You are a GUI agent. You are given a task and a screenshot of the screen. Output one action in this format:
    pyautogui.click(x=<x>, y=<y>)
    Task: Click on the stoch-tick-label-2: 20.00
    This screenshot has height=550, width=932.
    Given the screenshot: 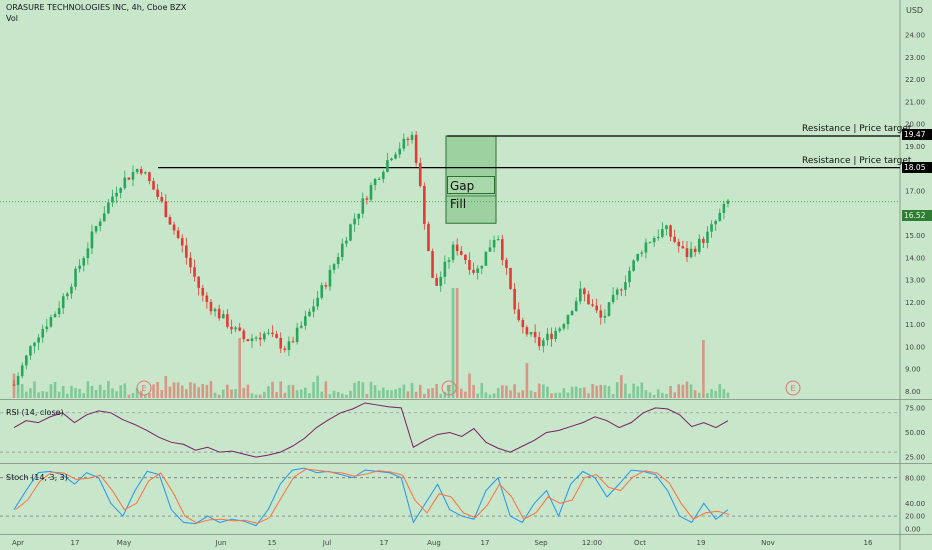 What is the action you would take?
    pyautogui.click(x=915, y=517)
    